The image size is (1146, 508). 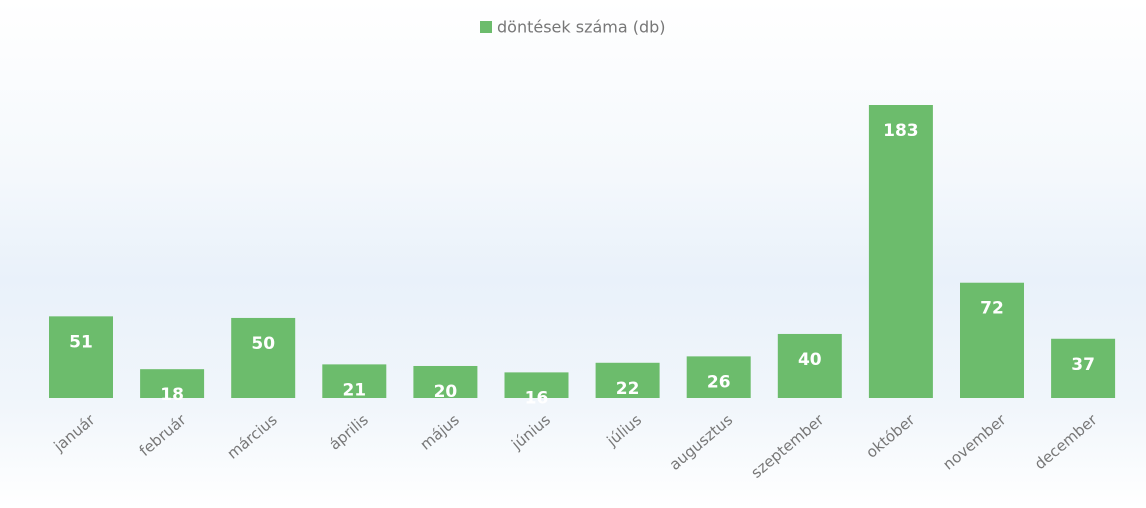 What do you see at coordinates (992, 309) in the screenshot?
I see `data-label: 72` at bounding box center [992, 309].